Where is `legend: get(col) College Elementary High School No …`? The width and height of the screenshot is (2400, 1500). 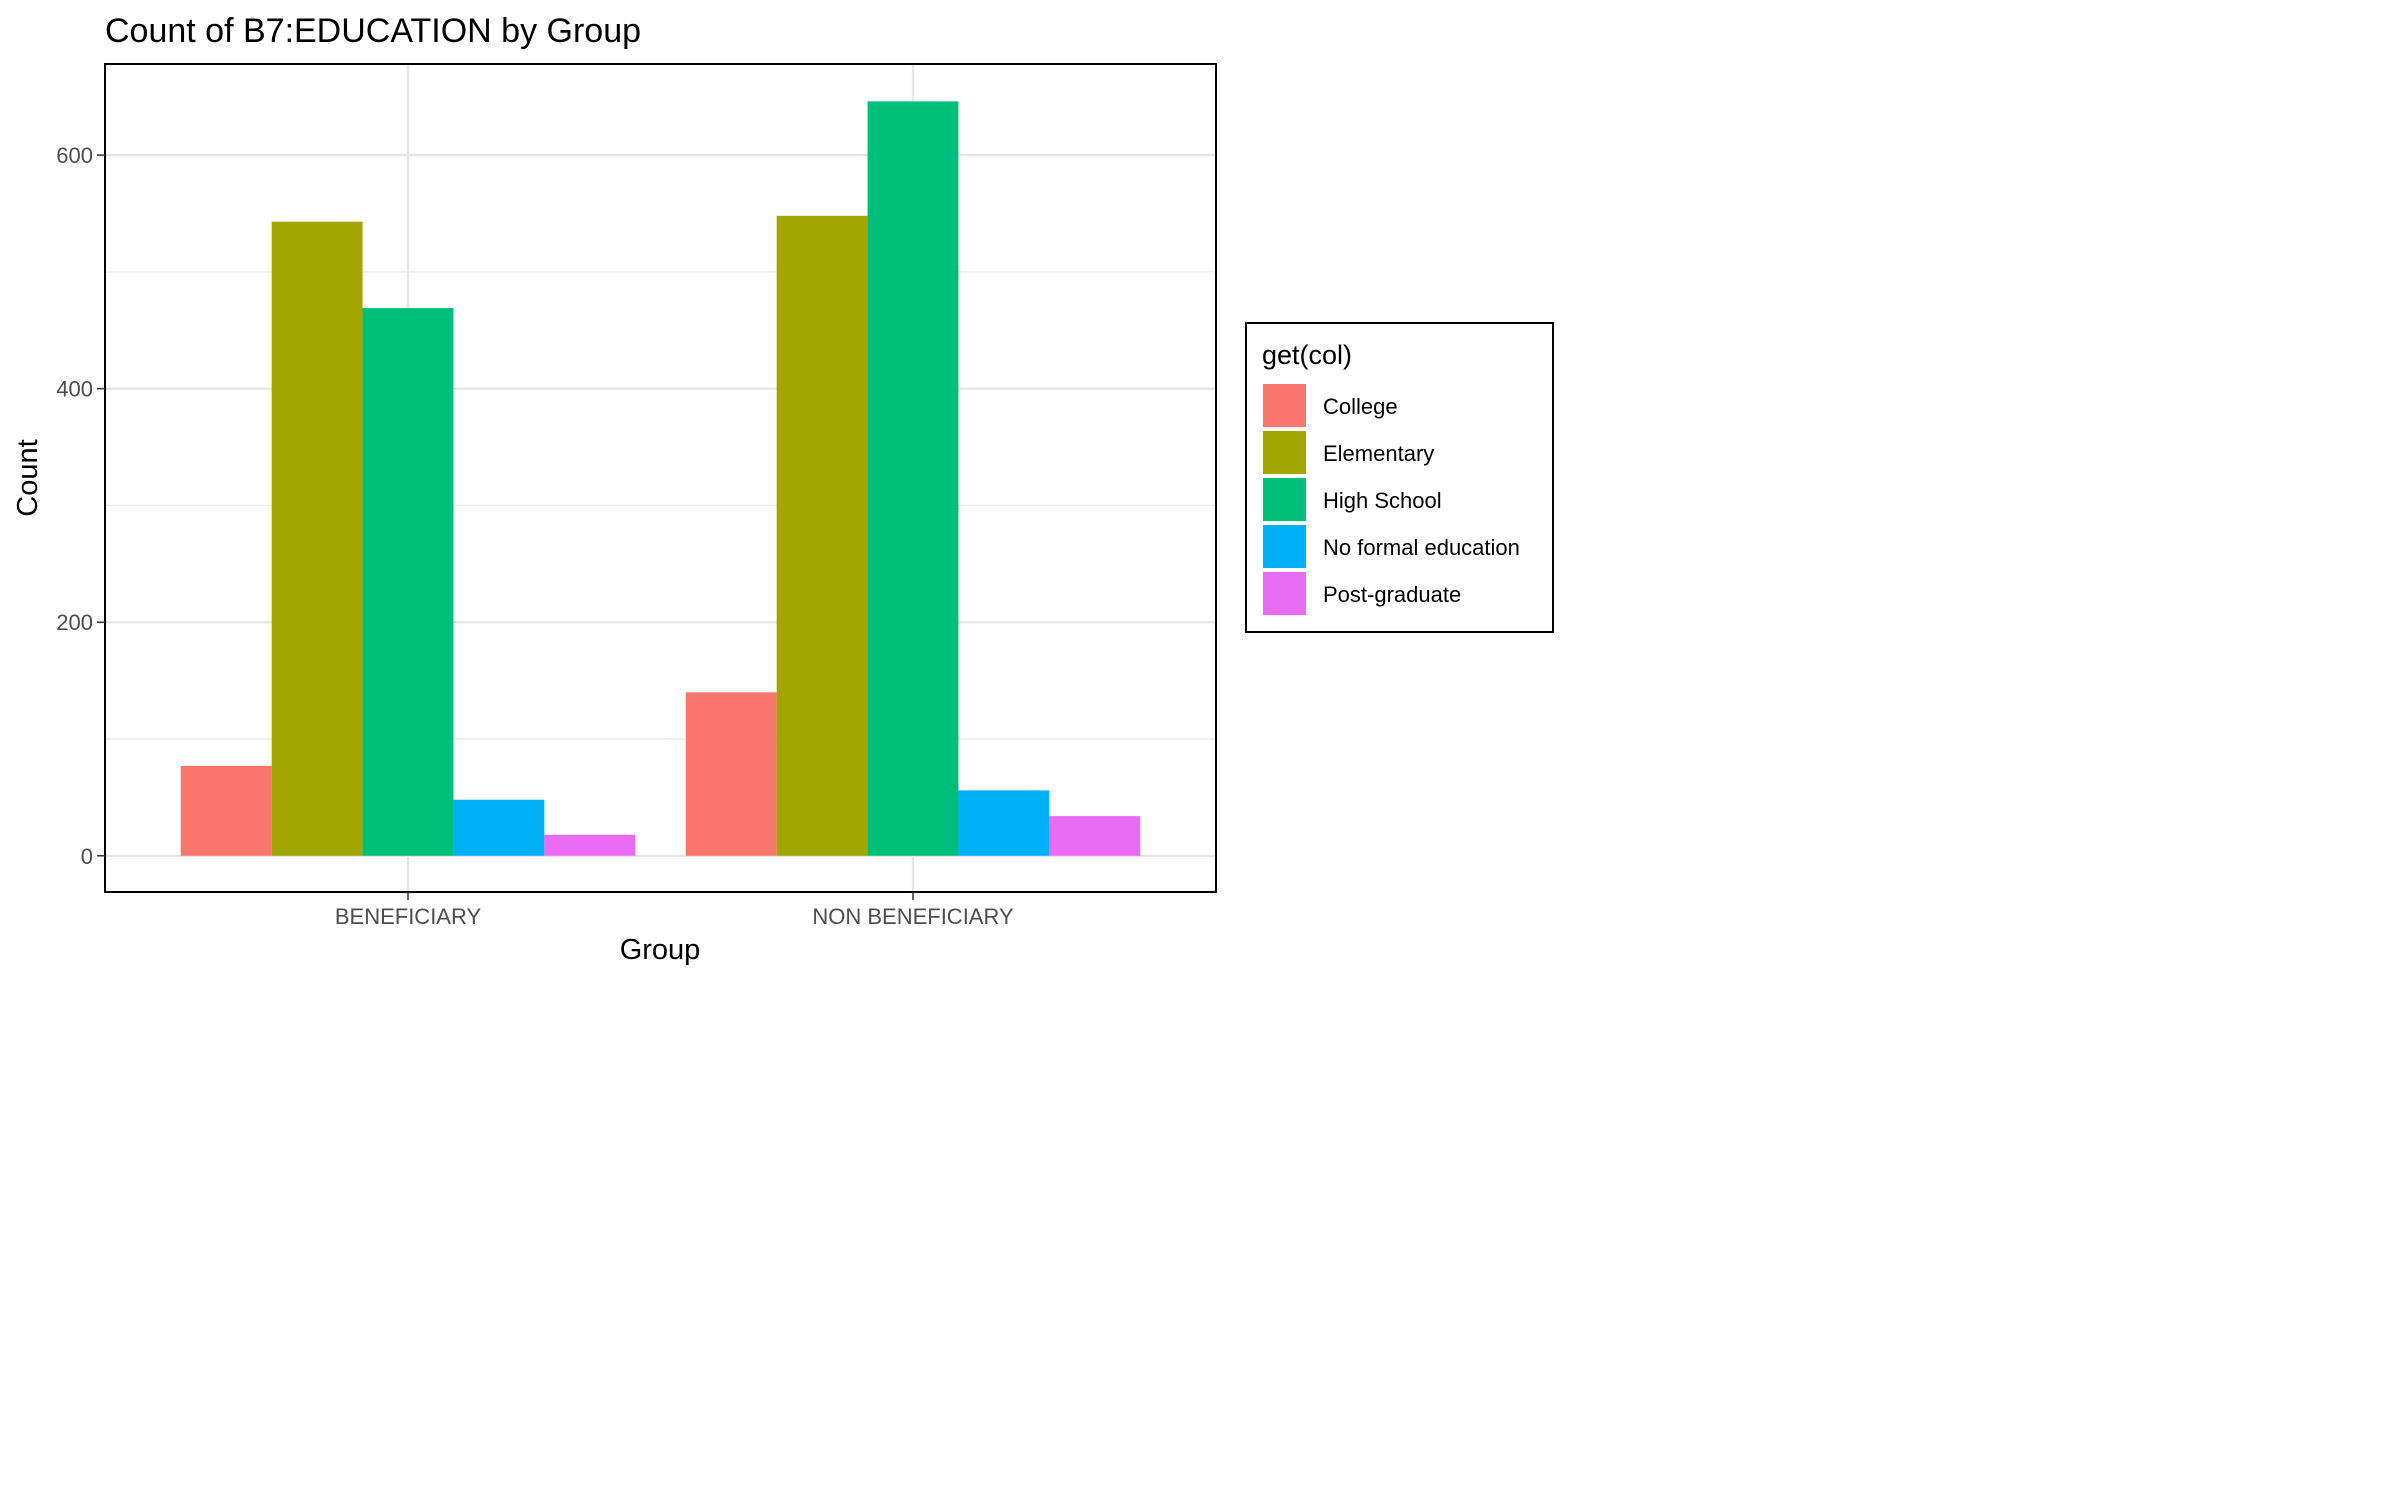 legend: get(col) College Elementary High School No … is located at coordinates (1399, 477).